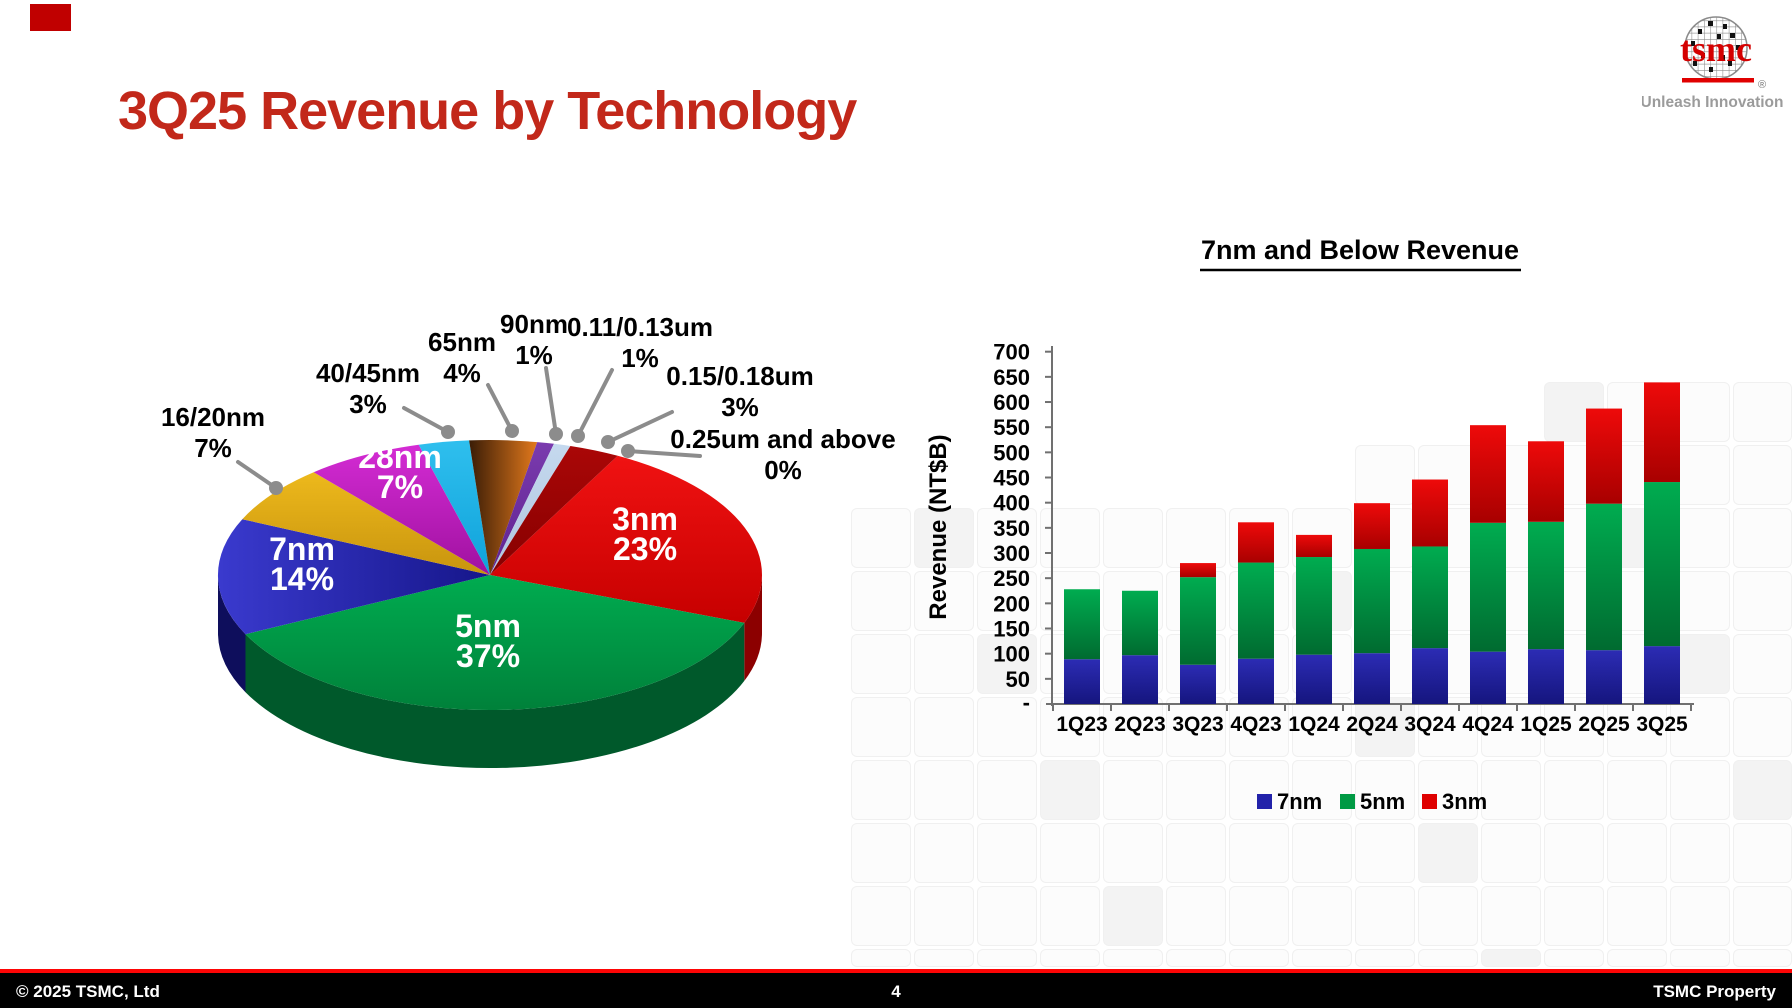 The image size is (1792, 1008). I want to click on bar-segment-7nm-1Q24, so click(1314, 679).